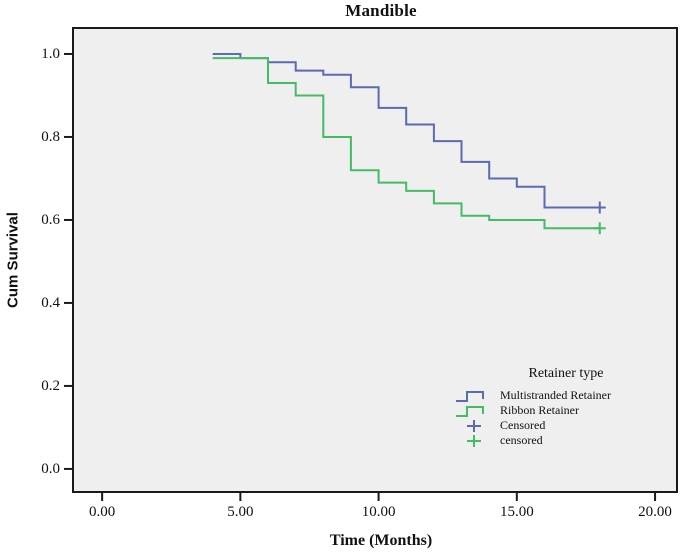 The height and width of the screenshot is (557, 685). I want to click on chart-title: Mandible, so click(381, 10).